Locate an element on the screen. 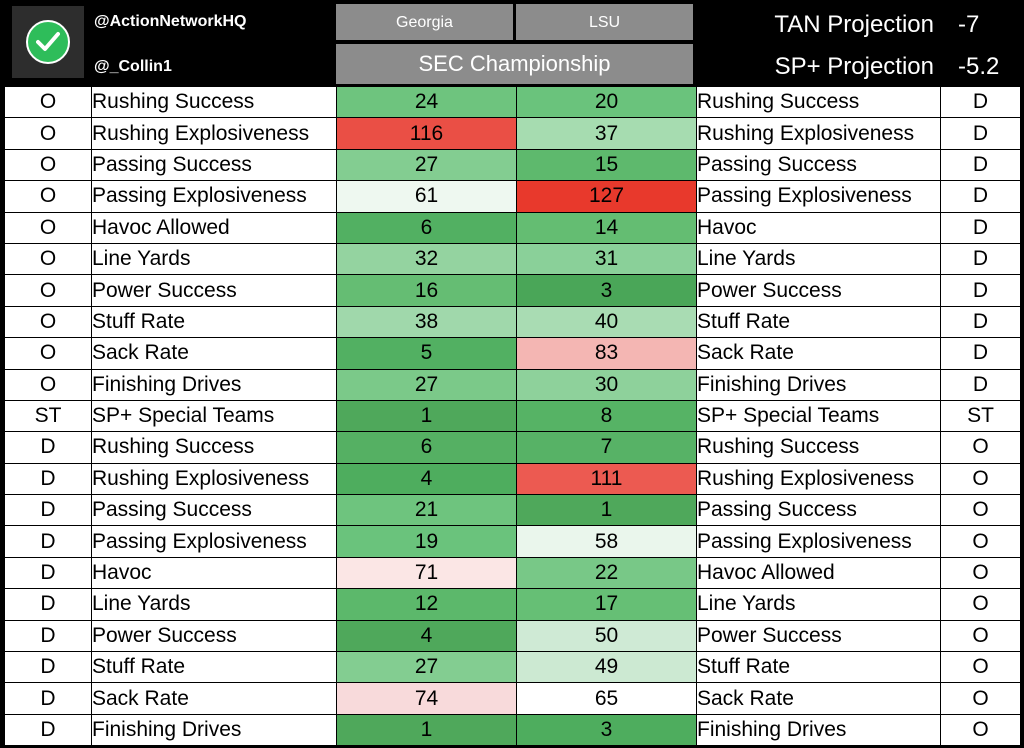 The height and width of the screenshot is (748, 1024). table-row: O Finishing Drives 27 30 Finishing Drives D is located at coordinates (512, 384).